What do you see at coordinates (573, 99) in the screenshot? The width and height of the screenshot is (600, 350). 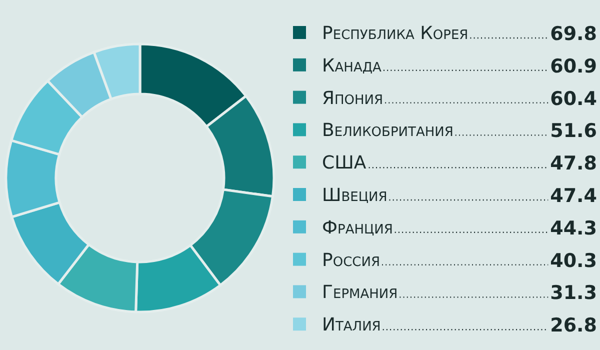 I see `data-label: 60.4` at bounding box center [573, 99].